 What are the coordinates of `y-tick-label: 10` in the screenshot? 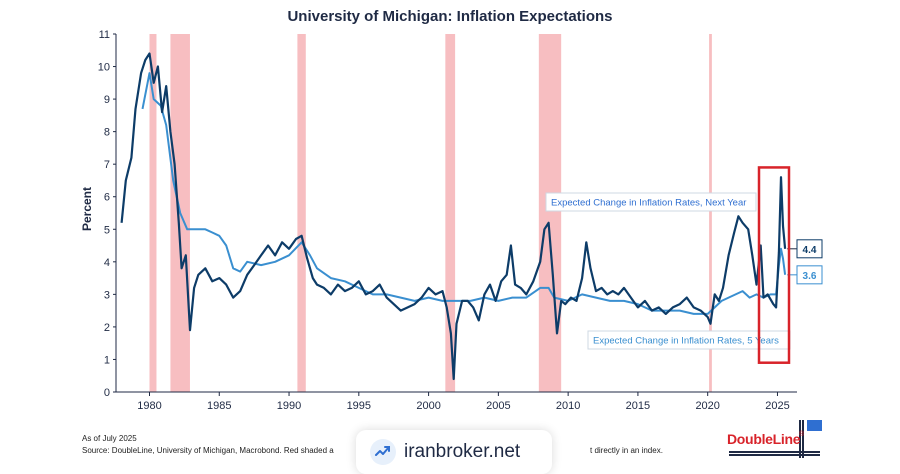 It's located at (104, 68).